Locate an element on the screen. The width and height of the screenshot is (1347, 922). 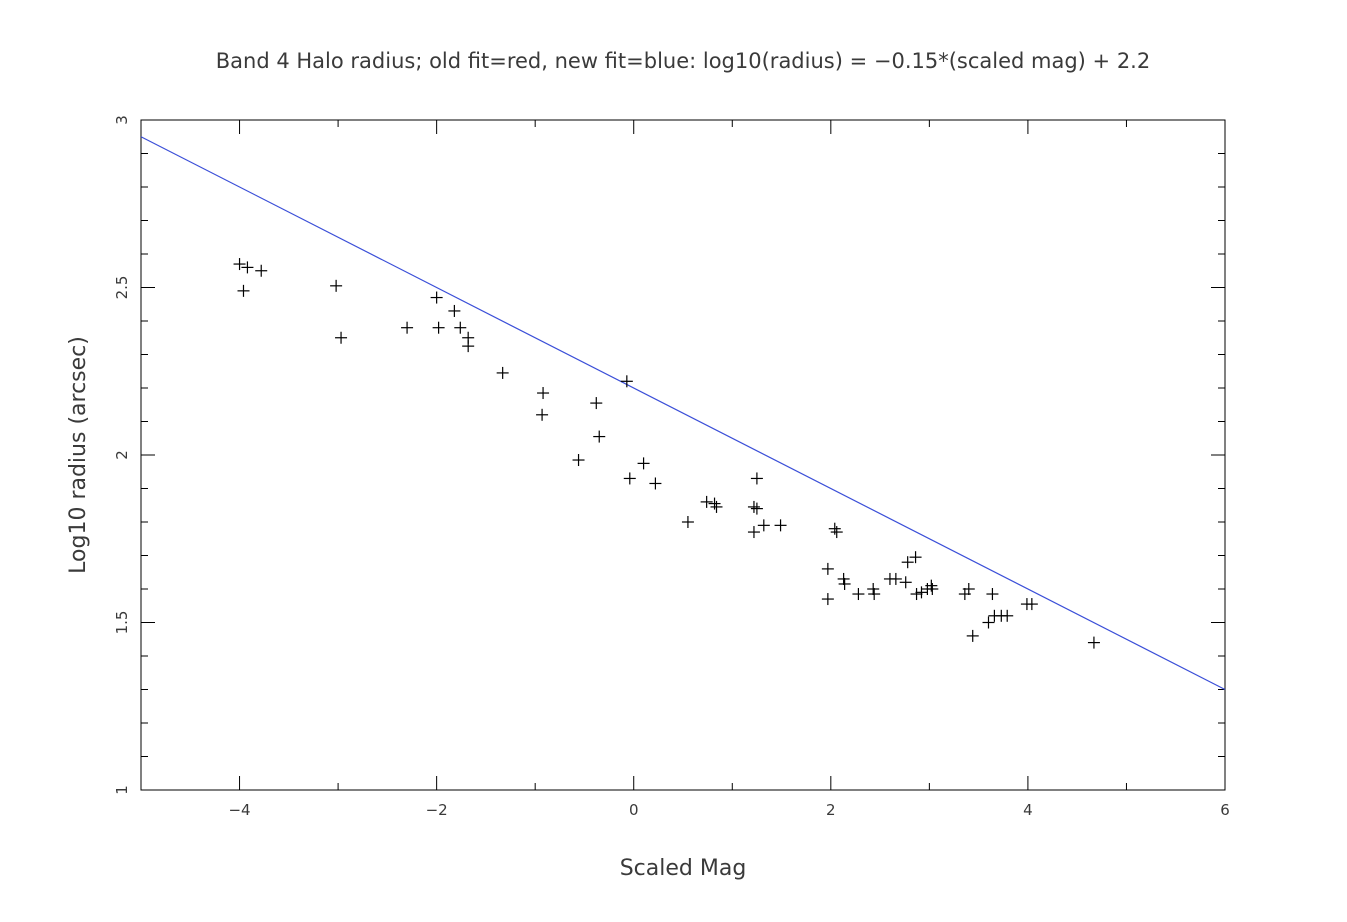
x-tick-label: −2 is located at coordinates (437, 810).